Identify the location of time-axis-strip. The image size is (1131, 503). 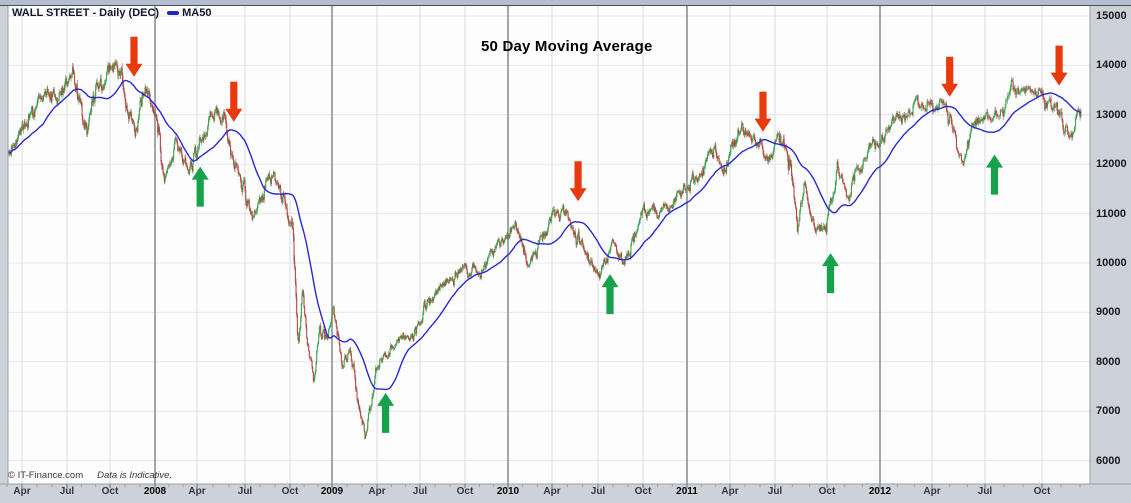
(565, 493).